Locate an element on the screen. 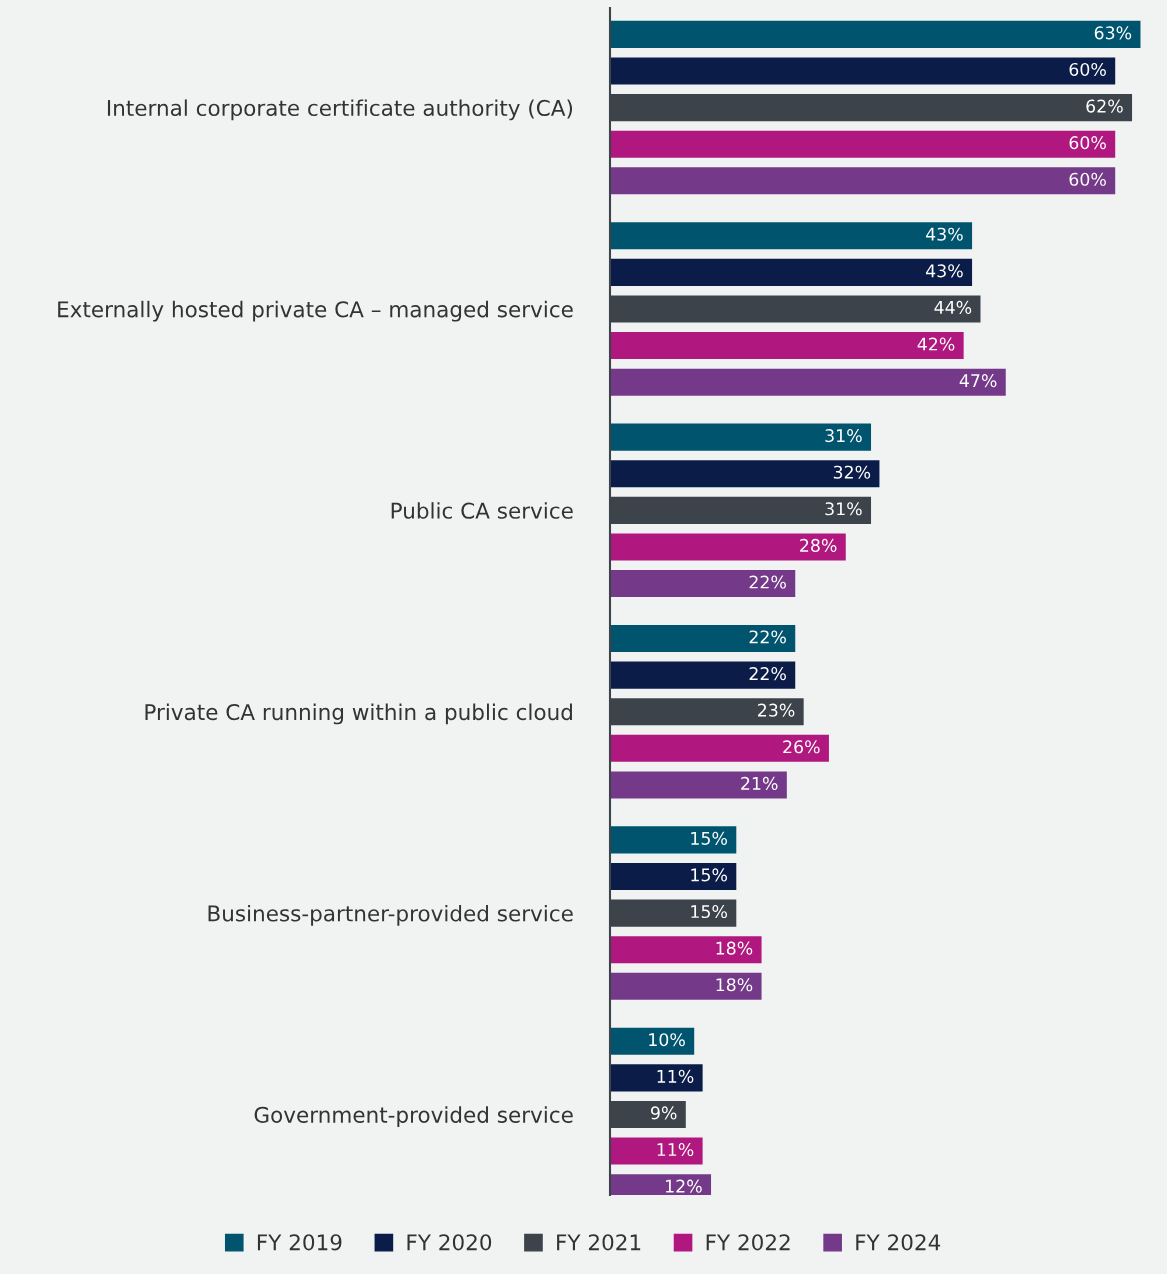 This screenshot has width=1167, height=1274. legend-label: FY 2021 is located at coordinates (599, 1242).